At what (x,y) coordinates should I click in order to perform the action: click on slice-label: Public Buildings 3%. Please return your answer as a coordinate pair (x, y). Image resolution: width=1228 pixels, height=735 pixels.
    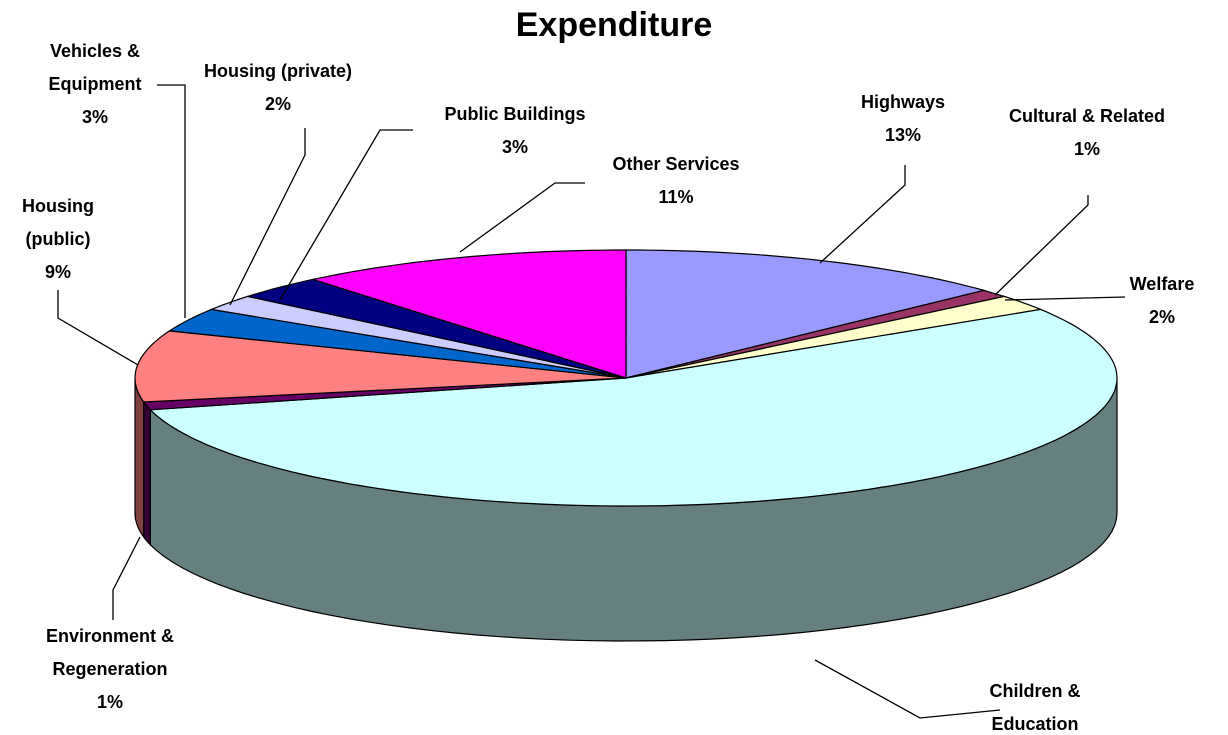
    Looking at the image, I should click on (515, 131).